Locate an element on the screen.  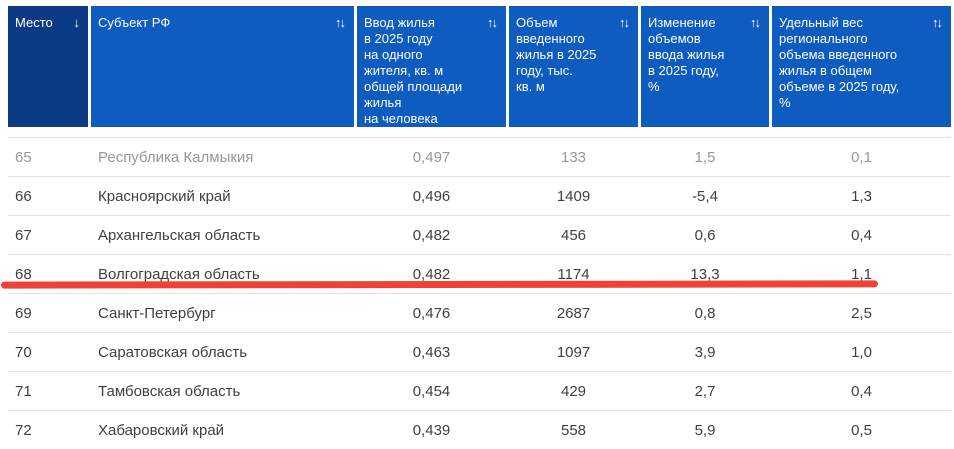
column-header-place-label: Место is located at coordinates (34, 22).